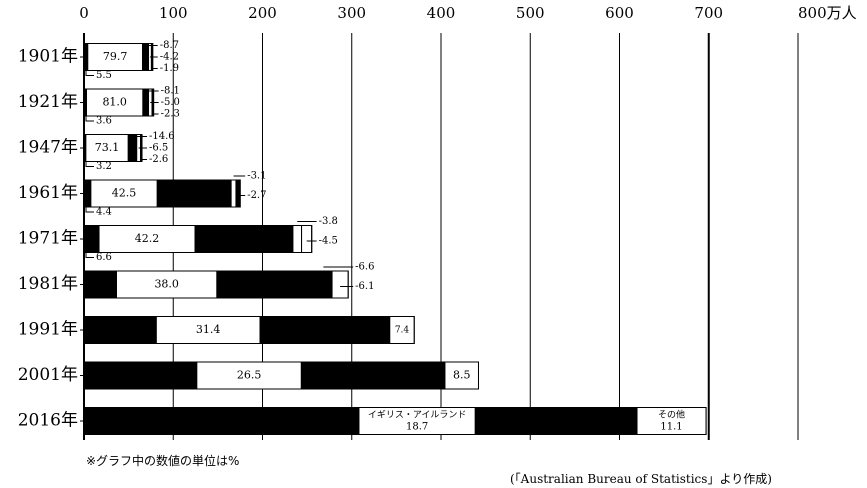  What do you see at coordinates (48, 102) in the screenshot?
I see `year-label: 1921年` at bounding box center [48, 102].